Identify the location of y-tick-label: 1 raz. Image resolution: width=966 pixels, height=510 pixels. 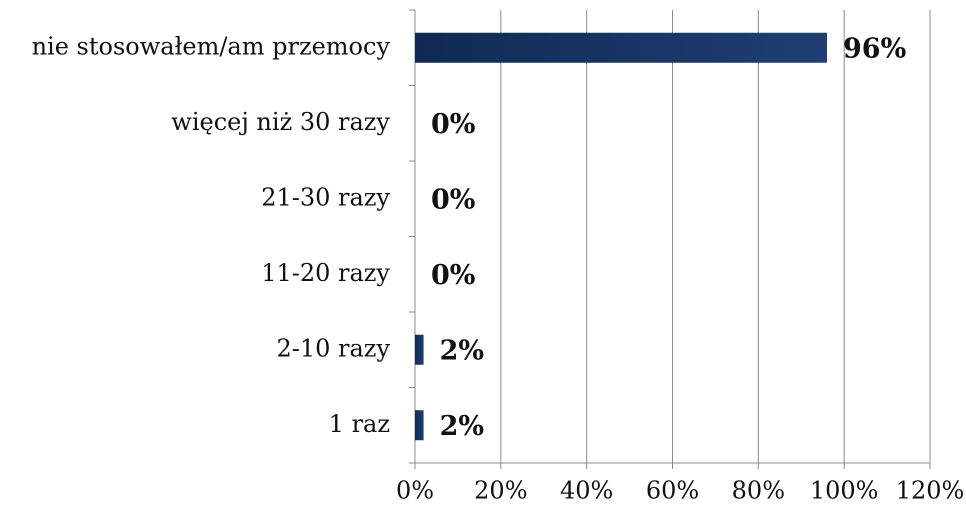
(359, 424).